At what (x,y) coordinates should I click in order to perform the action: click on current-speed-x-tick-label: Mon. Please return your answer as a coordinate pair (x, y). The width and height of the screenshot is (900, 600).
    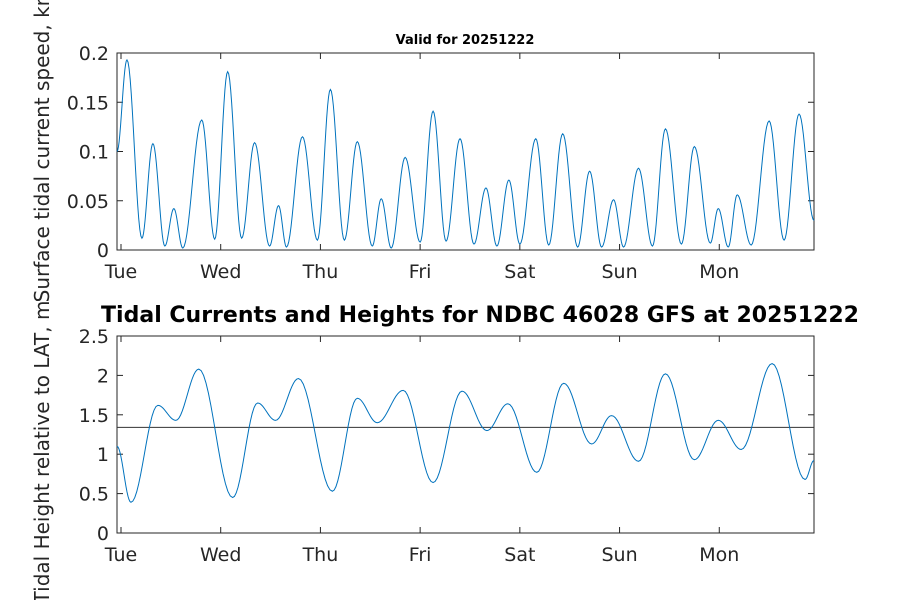
    Looking at the image, I should click on (719, 272).